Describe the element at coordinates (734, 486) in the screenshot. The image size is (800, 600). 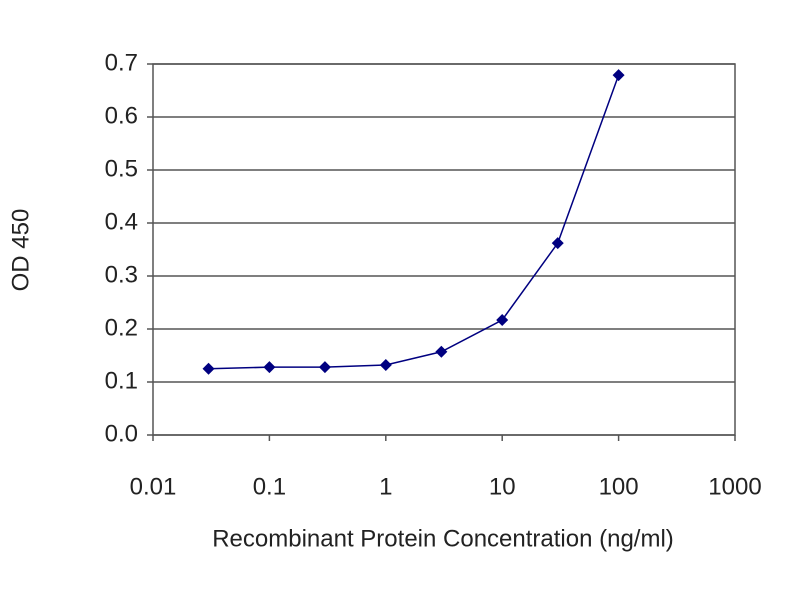
I see `x-tick-label: 1000` at that location.